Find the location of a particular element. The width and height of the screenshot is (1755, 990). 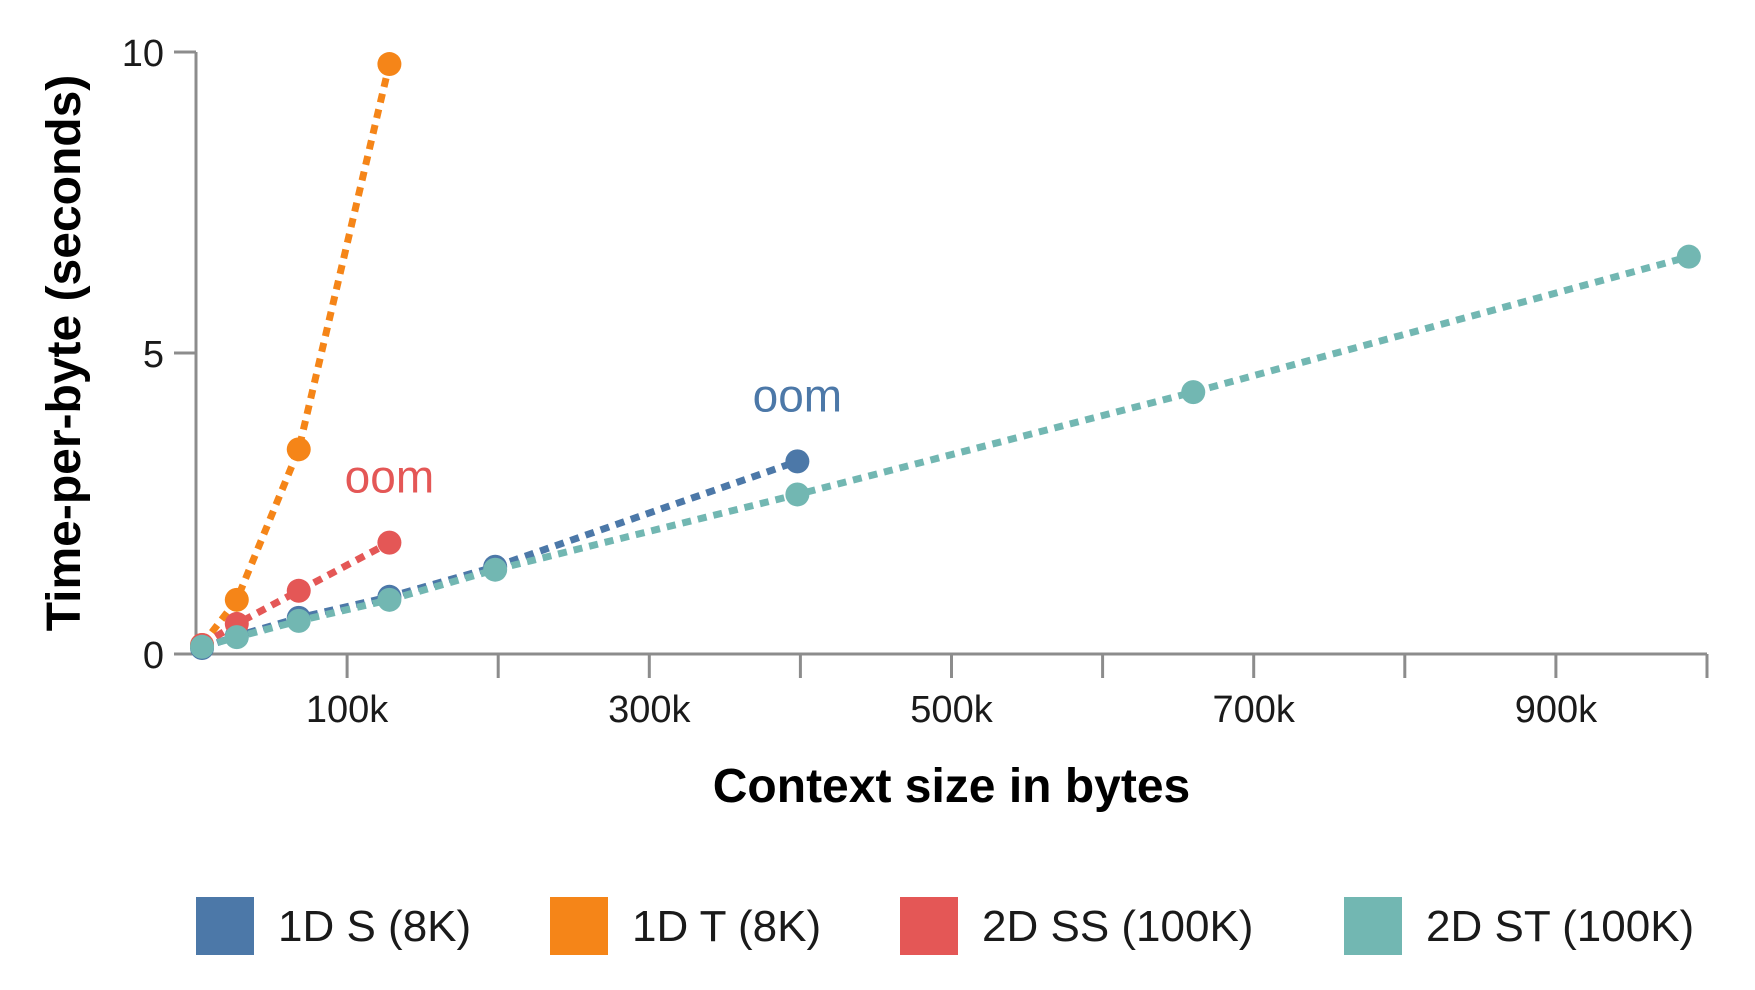

x-tick-label: 500k is located at coordinates (951, 710).